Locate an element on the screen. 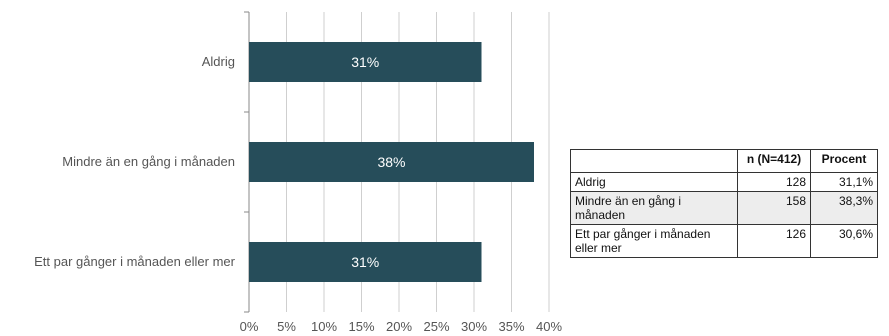 The height and width of the screenshot is (336, 889). row-n: 128 is located at coordinates (774, 182).